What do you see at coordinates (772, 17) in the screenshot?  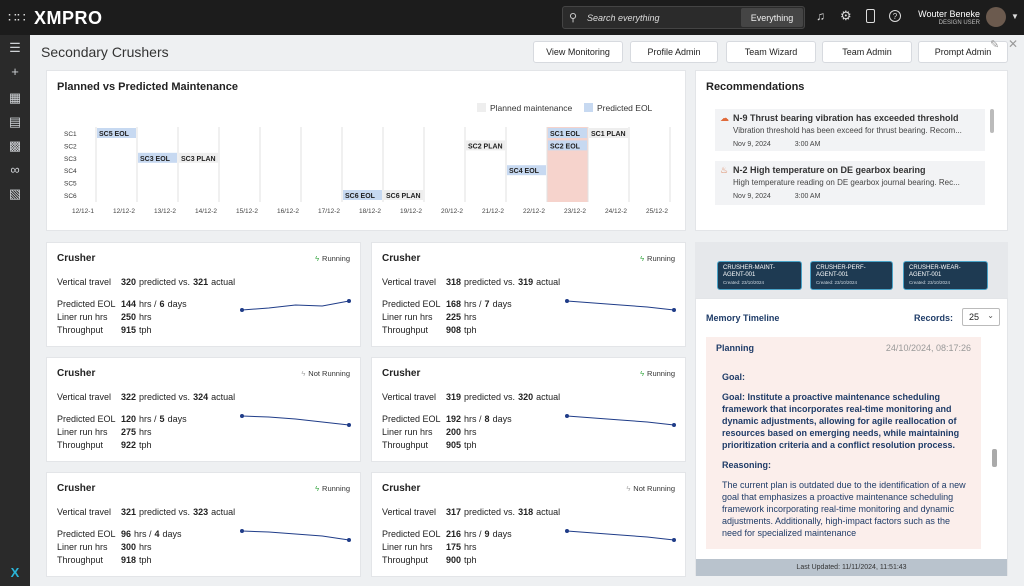 I see `search-scope: Everything` at bounding box center [772, 17].